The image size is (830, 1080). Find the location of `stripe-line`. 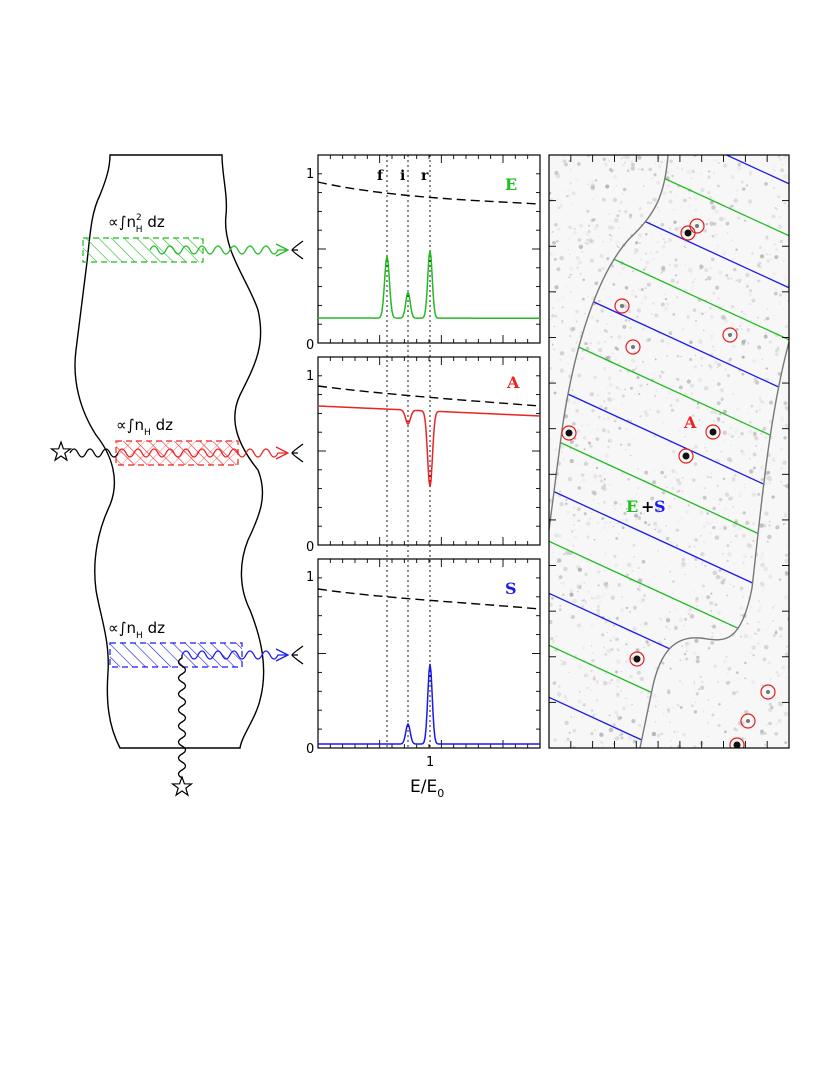

stripe-line is located at coordinates (669, 715).